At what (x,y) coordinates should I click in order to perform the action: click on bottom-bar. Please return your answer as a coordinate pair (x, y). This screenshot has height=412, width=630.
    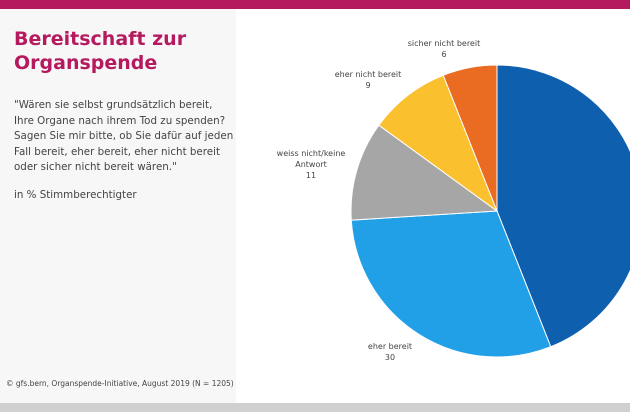
    Looking at the image, I should click on (315, 407).